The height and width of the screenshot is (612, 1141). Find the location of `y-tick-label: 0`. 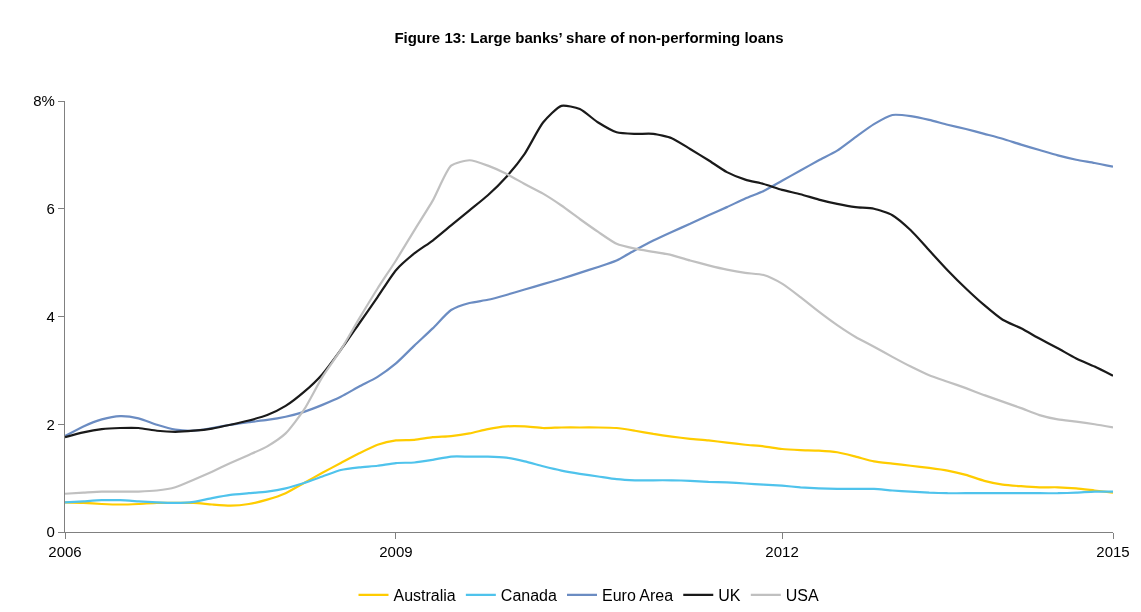

y-tick-label: 0 is located at coordinates (50, 532).